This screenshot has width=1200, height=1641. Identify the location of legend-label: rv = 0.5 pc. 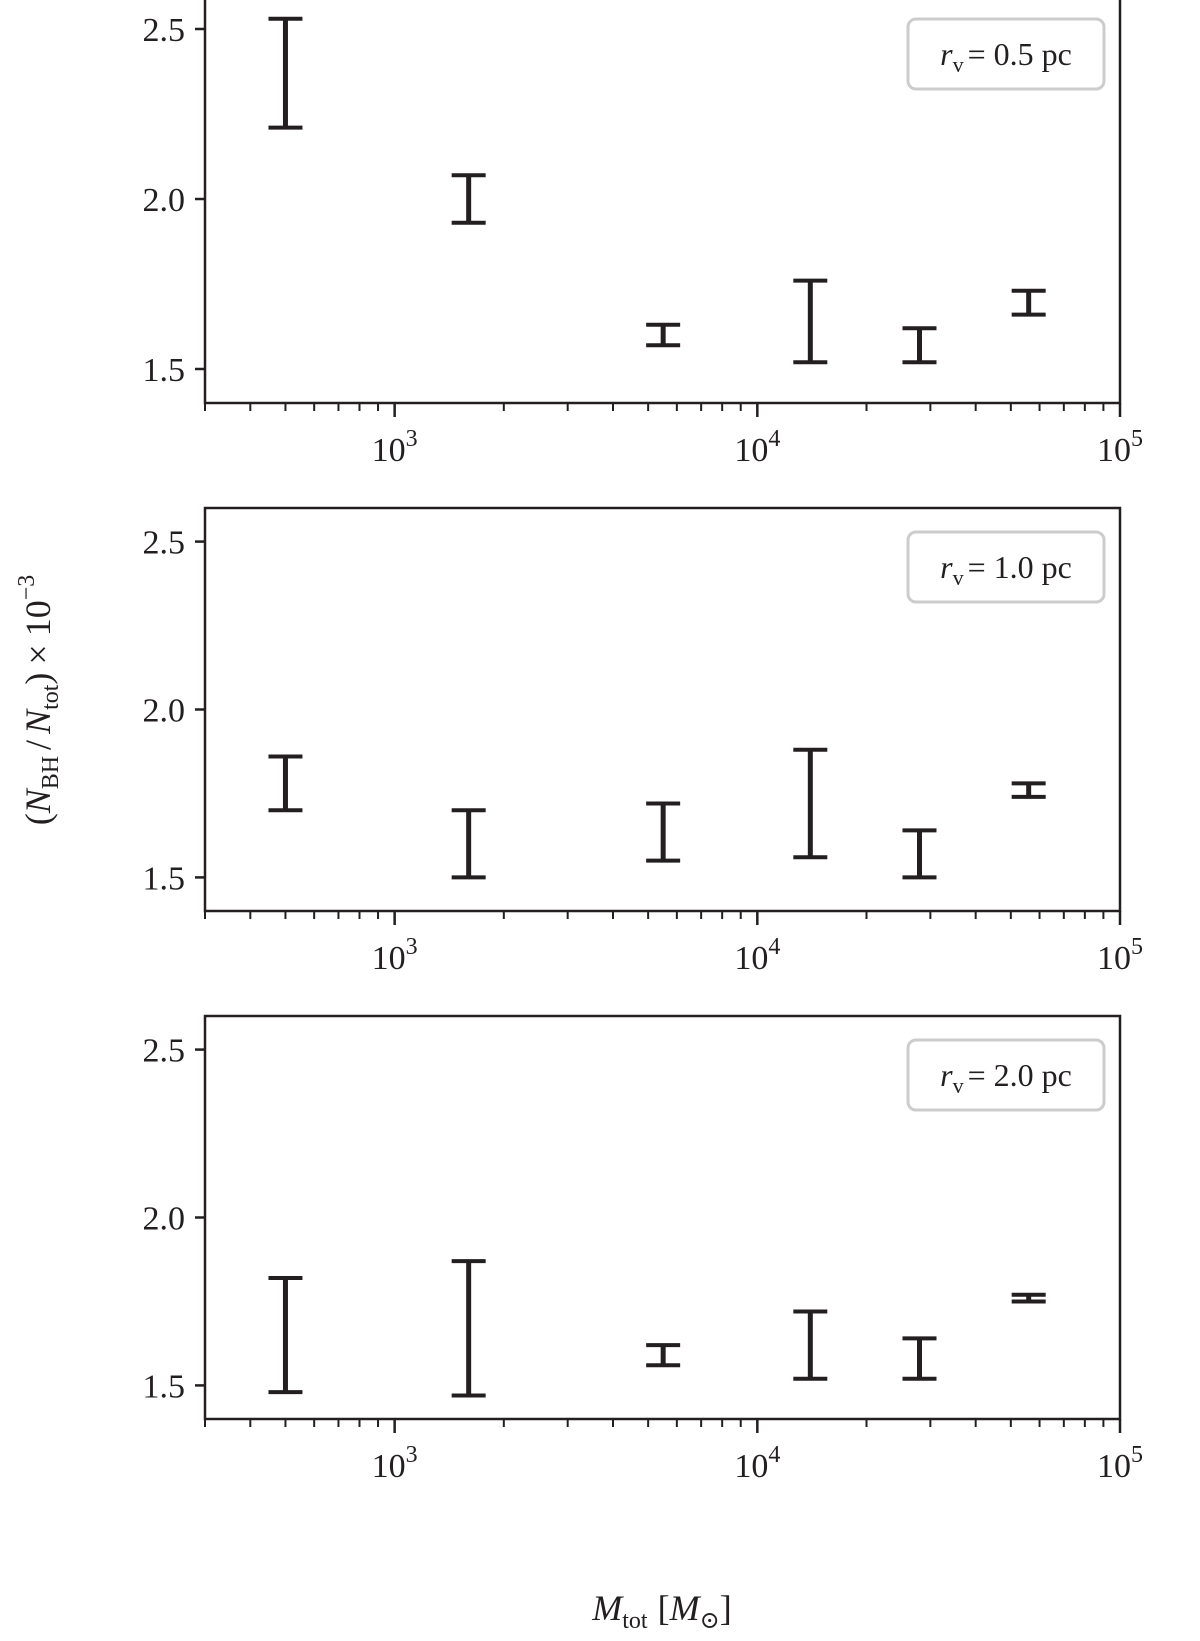
(1006, 56).